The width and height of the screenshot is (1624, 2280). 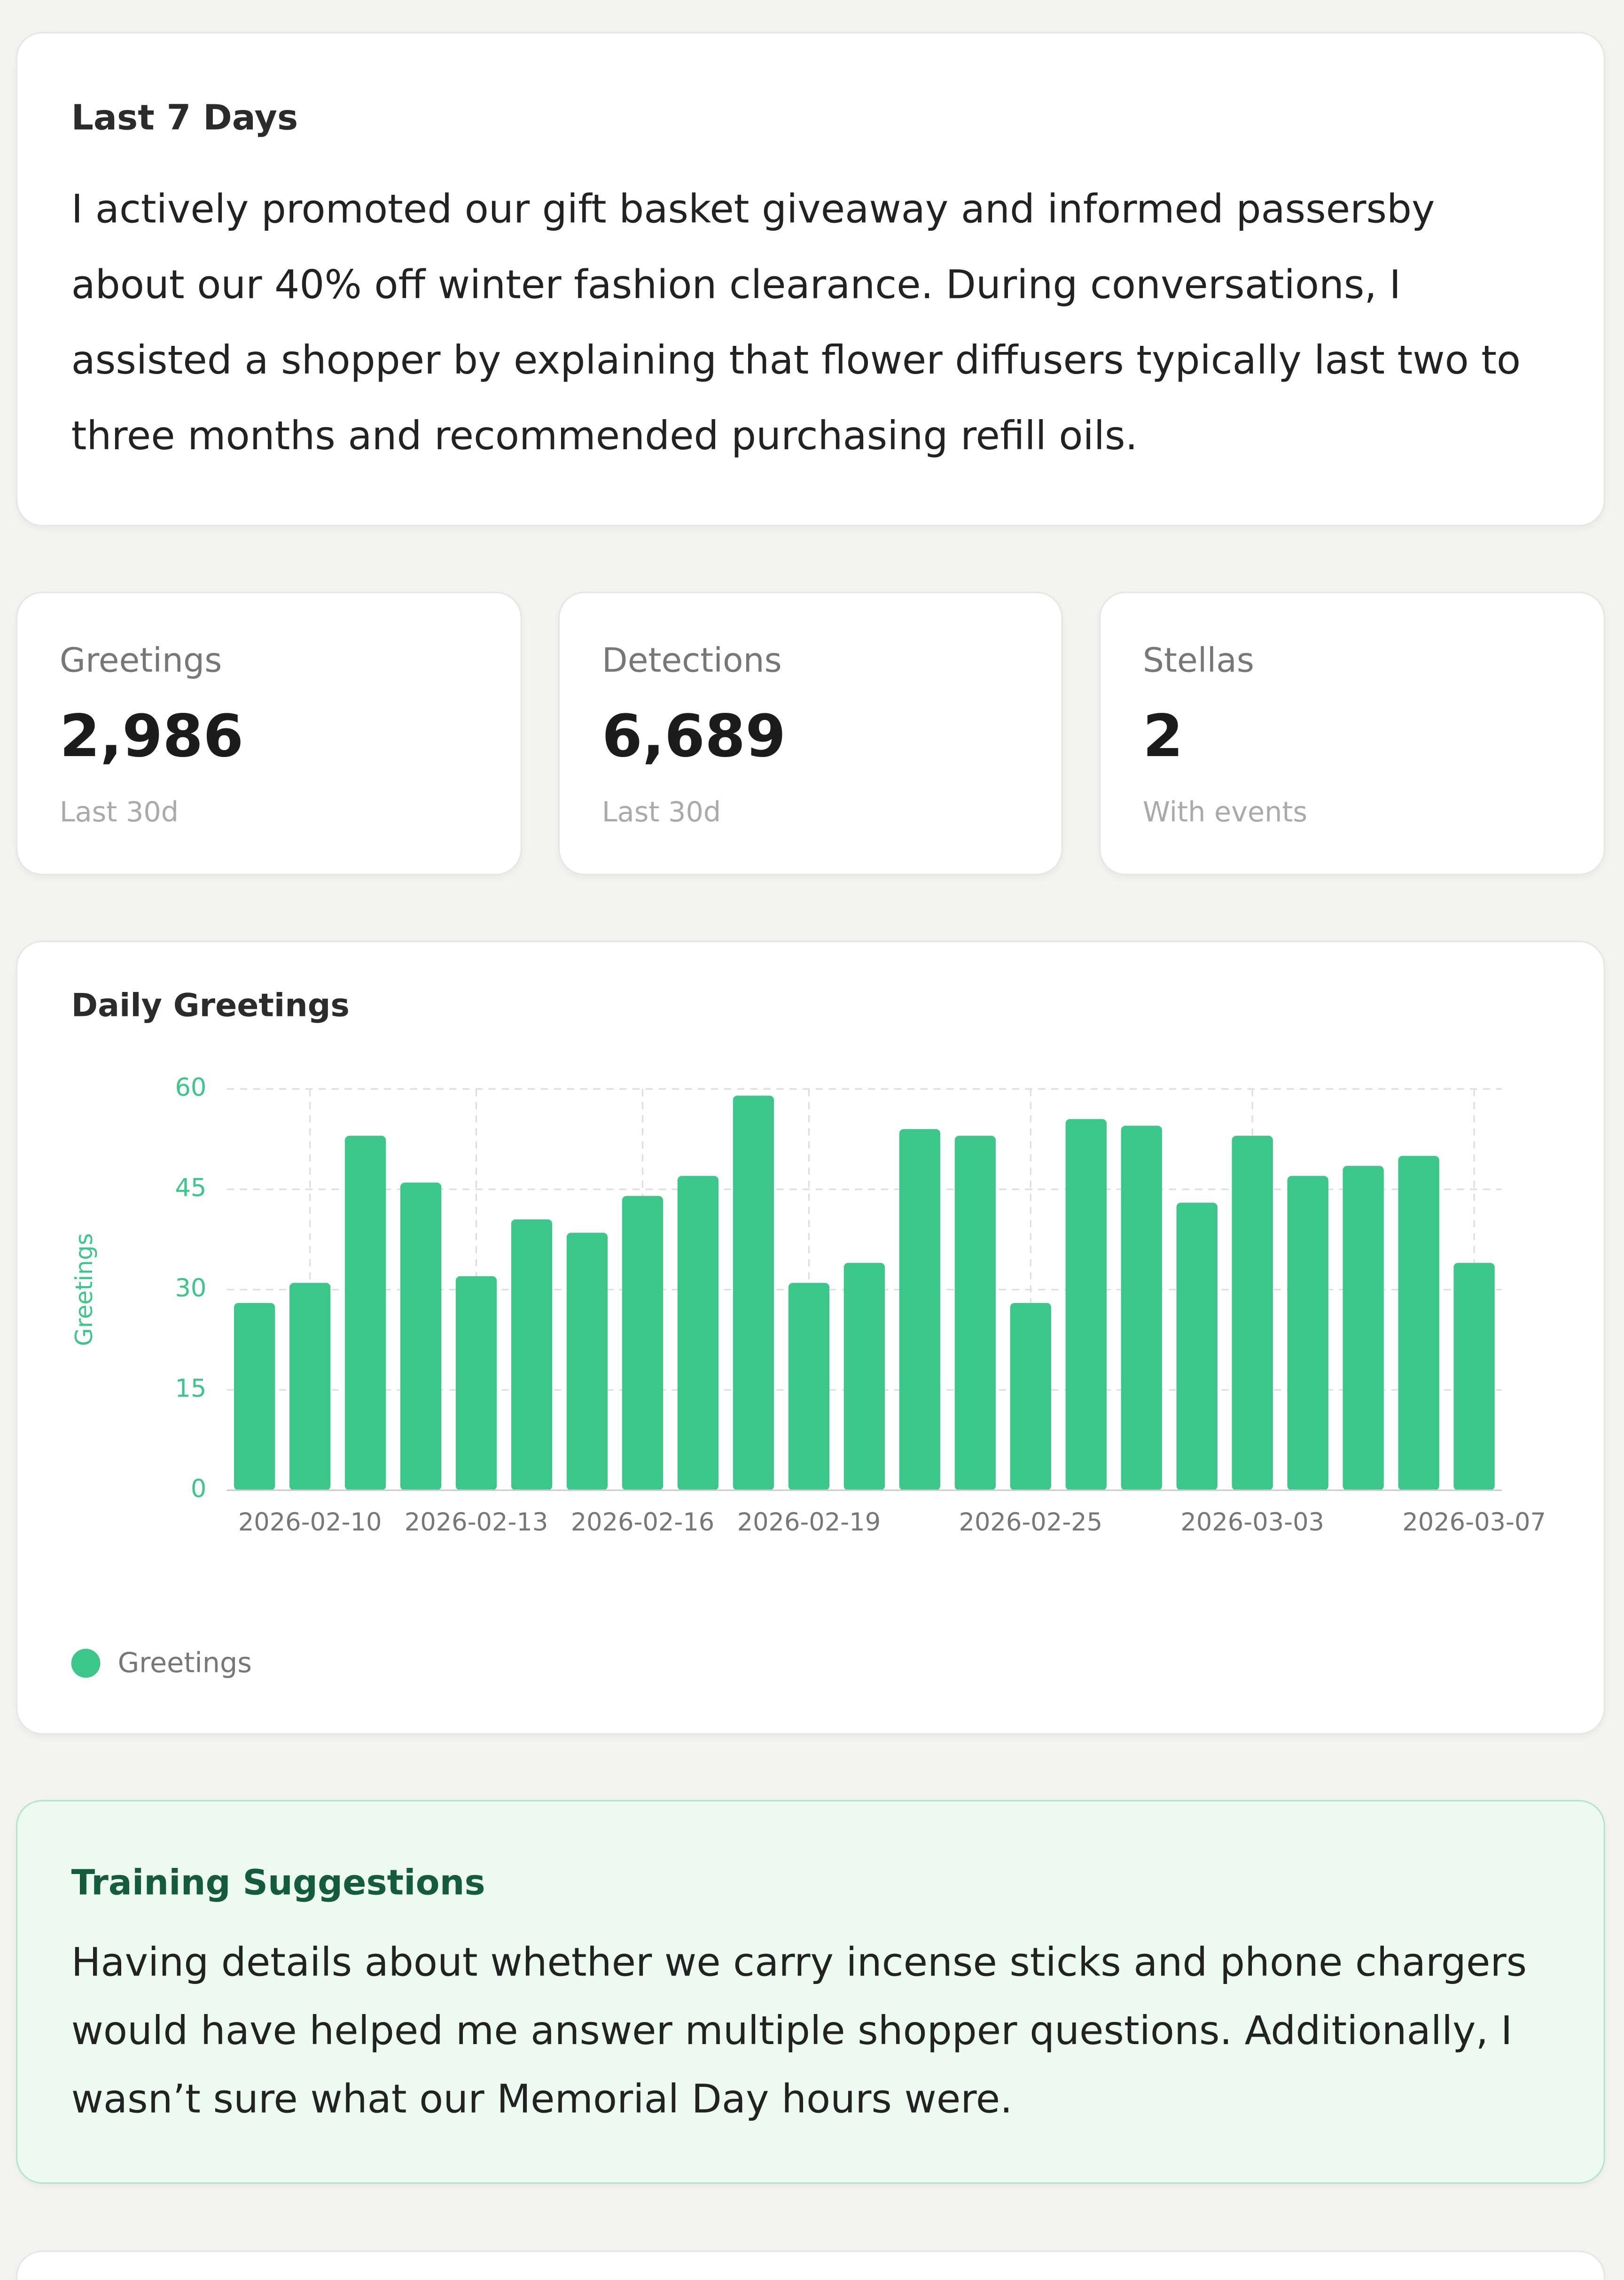 What do you see at coordinates (190, 1087) in the screenshot?
I see `y-tick-label: 60` at bounding box center [190, 1087].